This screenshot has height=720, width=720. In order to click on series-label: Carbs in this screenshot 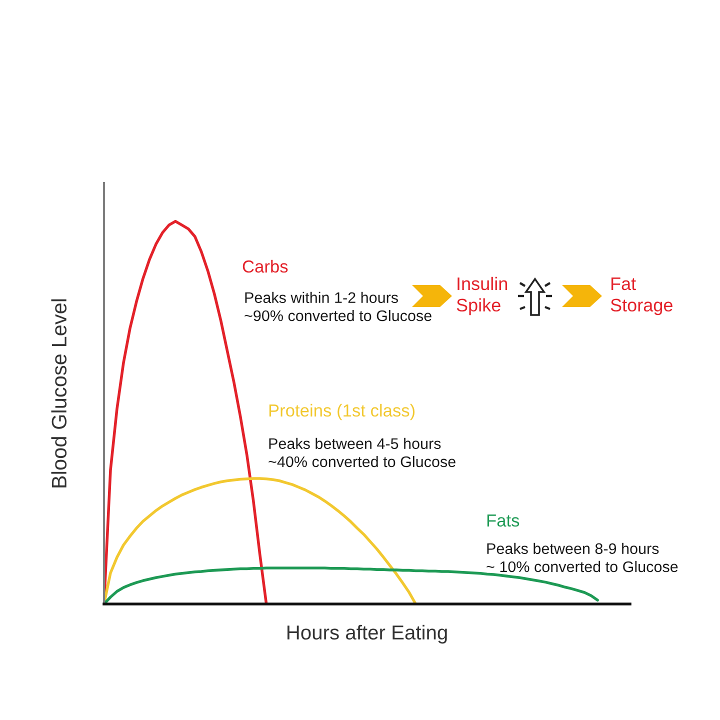, I will do `click(265, 266)`.